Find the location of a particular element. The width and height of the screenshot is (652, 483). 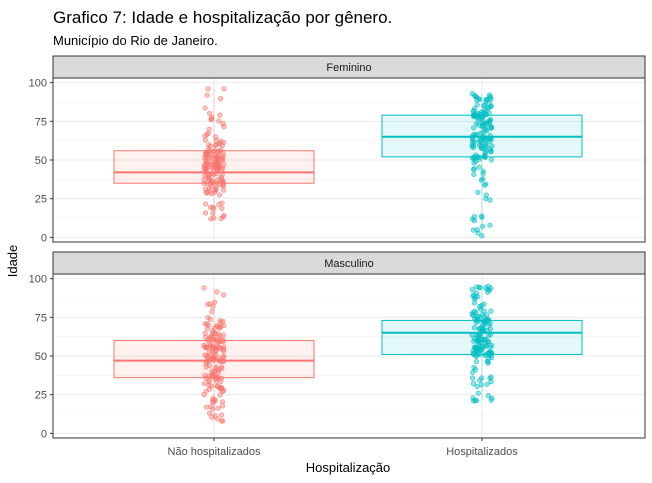

facet-strip-label: Feminino is located at coordinates (348, 68).